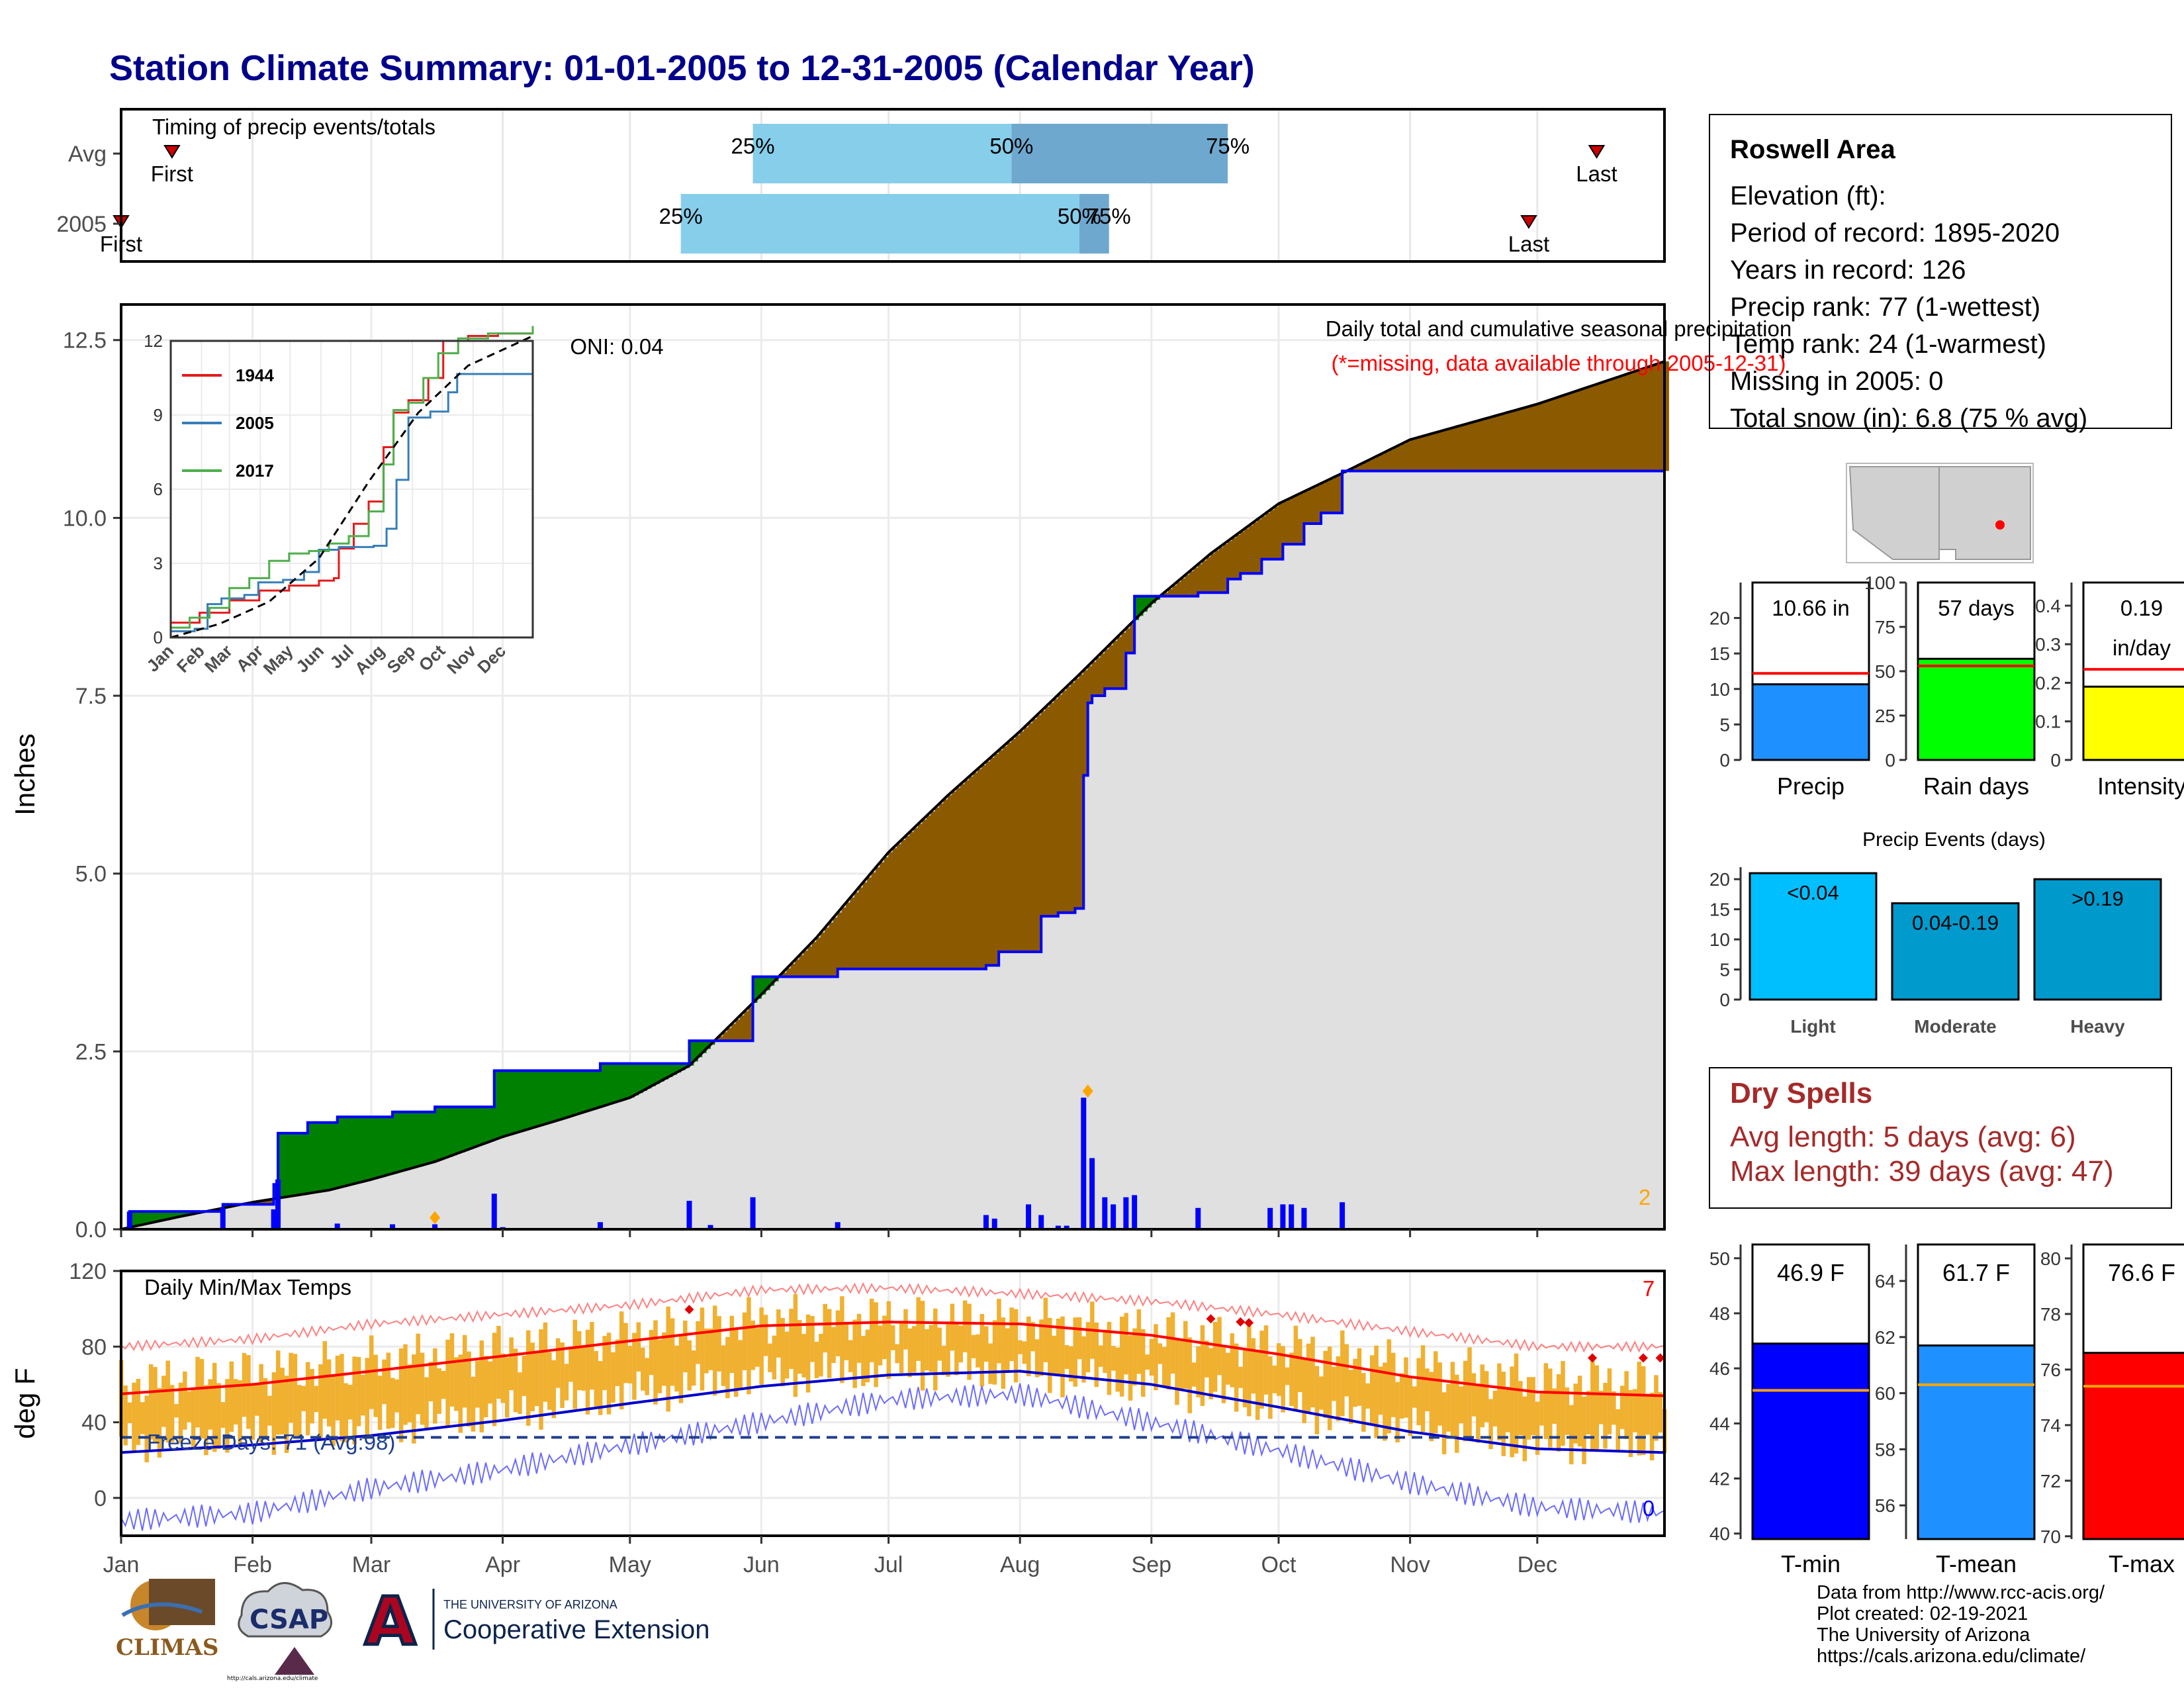 This screenshot has height=1688, width=2184. I want to click on t-max-ytick-label: 80, so click(2050, 1258).